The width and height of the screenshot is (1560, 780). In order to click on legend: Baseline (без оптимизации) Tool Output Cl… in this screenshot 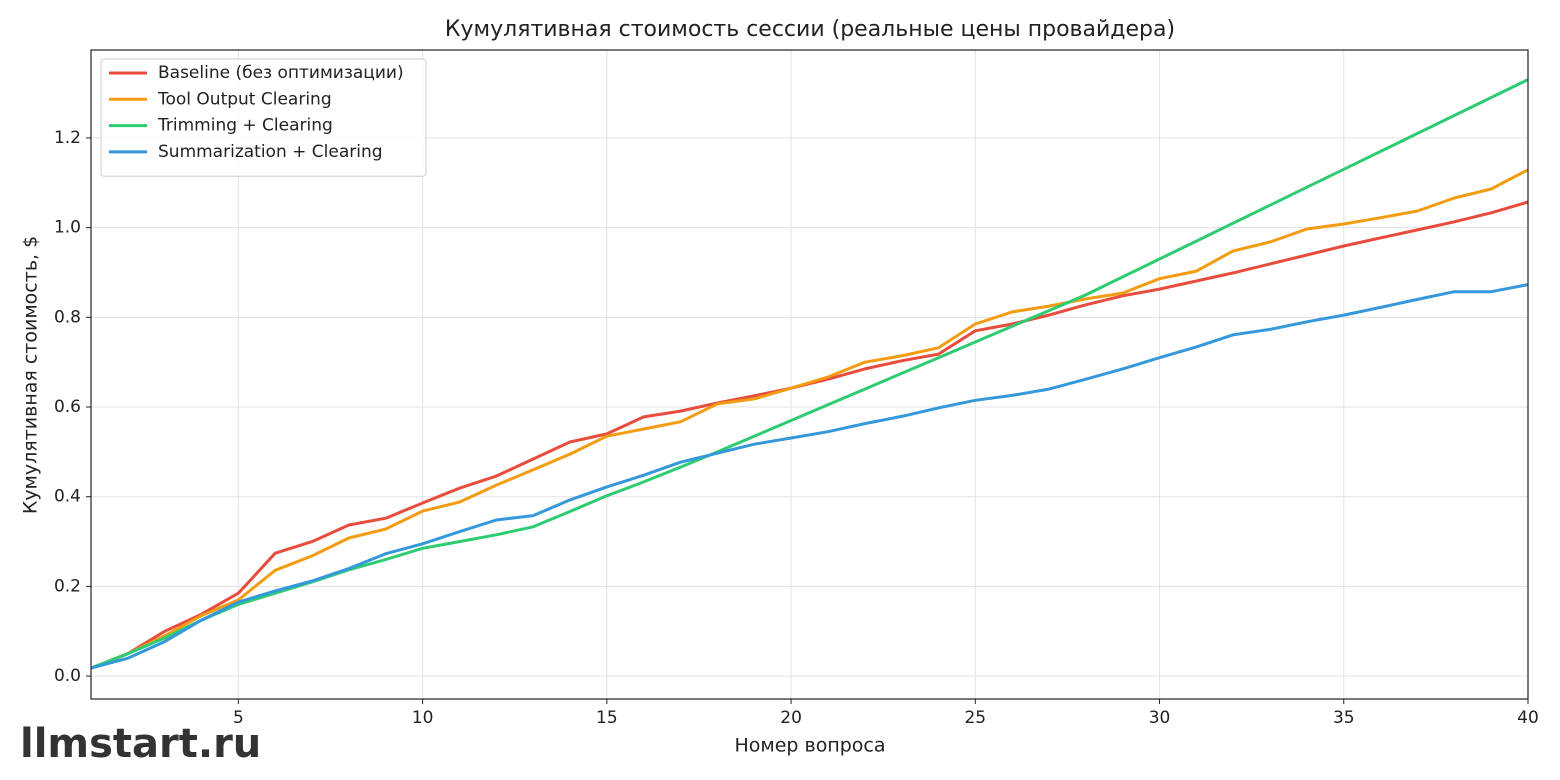, I will do `click(263, 117)`.